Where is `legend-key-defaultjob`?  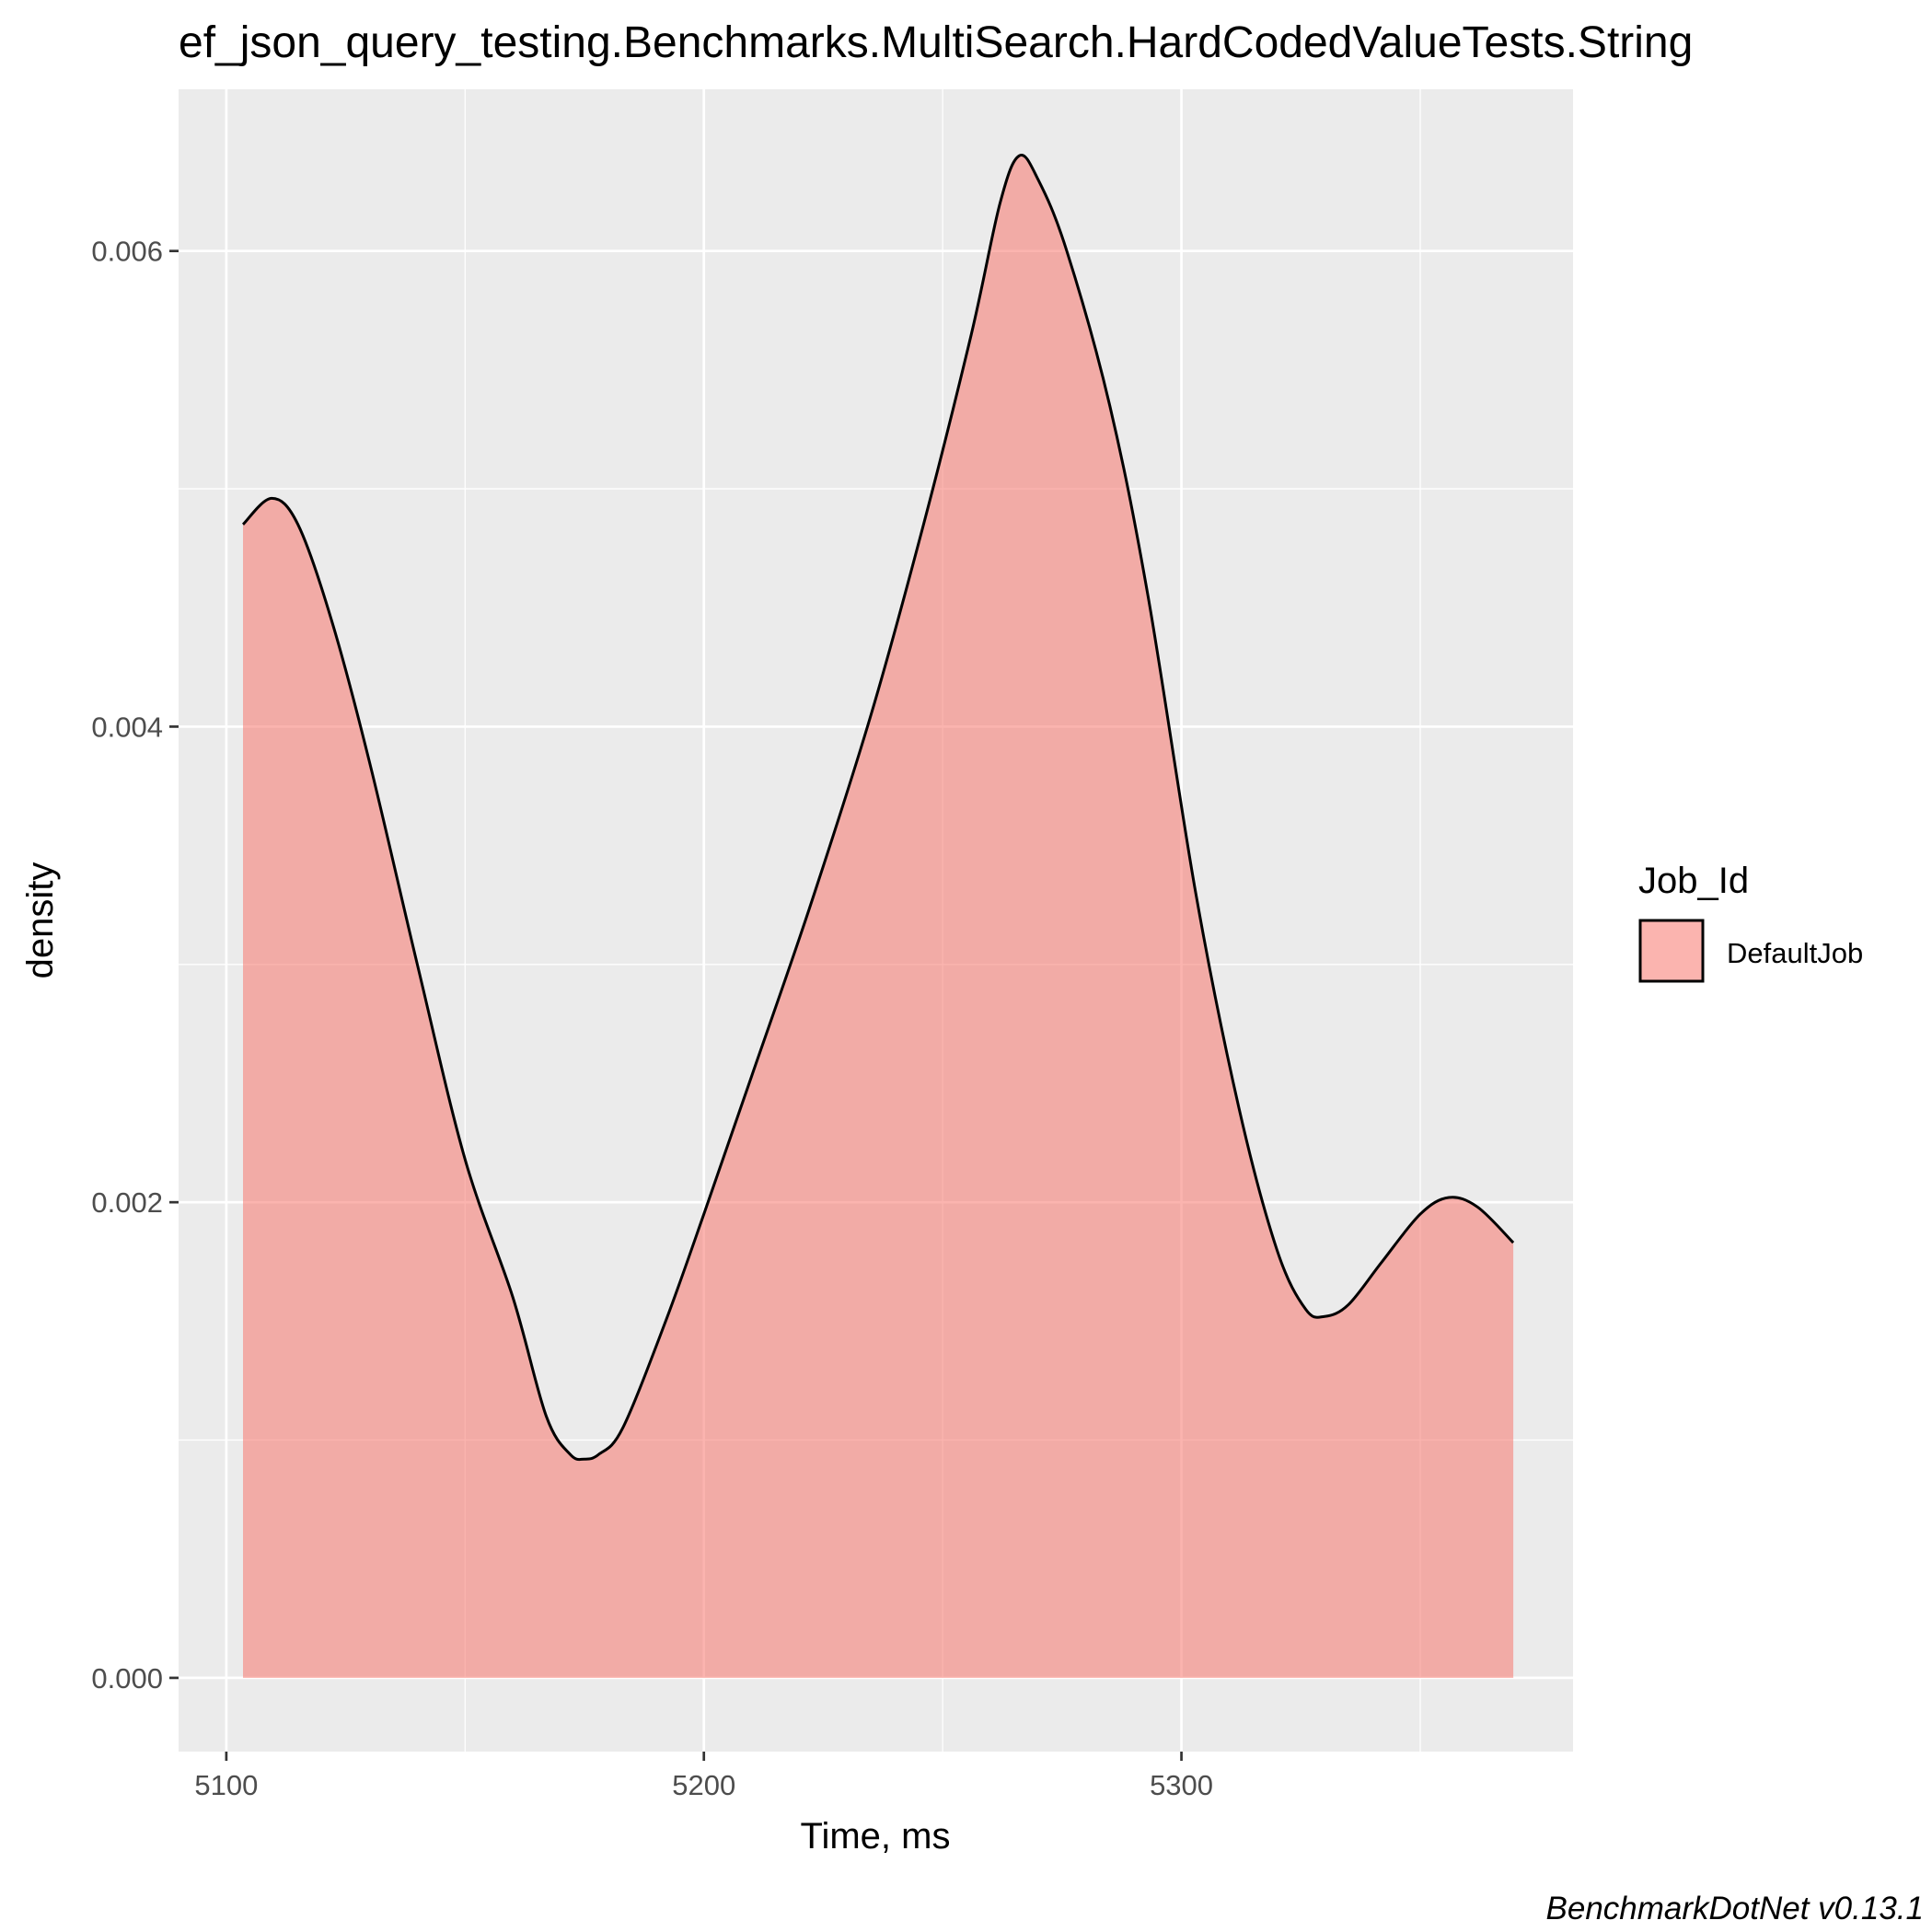 legend-key-defaultjob is located at coordinates (1672, 951).